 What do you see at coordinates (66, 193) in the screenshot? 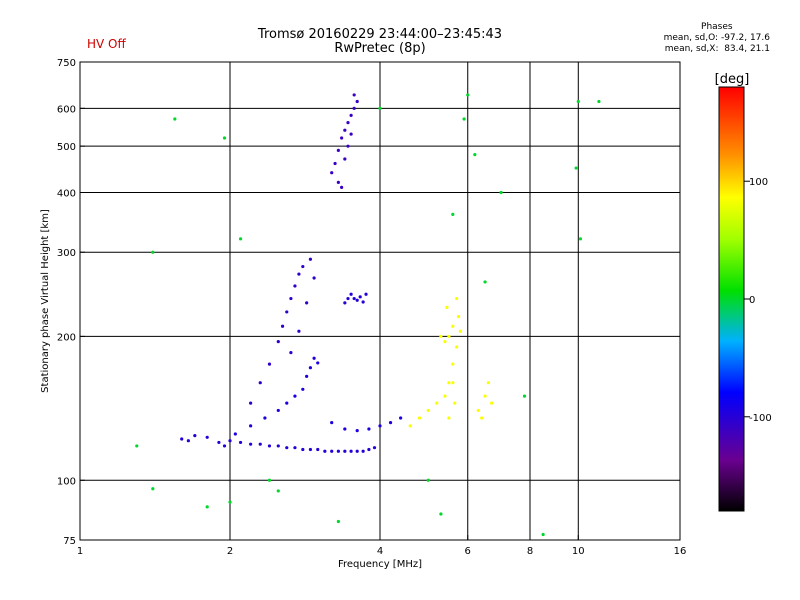
I see `y-tick-label: 400` at bounding box center [66, 193].